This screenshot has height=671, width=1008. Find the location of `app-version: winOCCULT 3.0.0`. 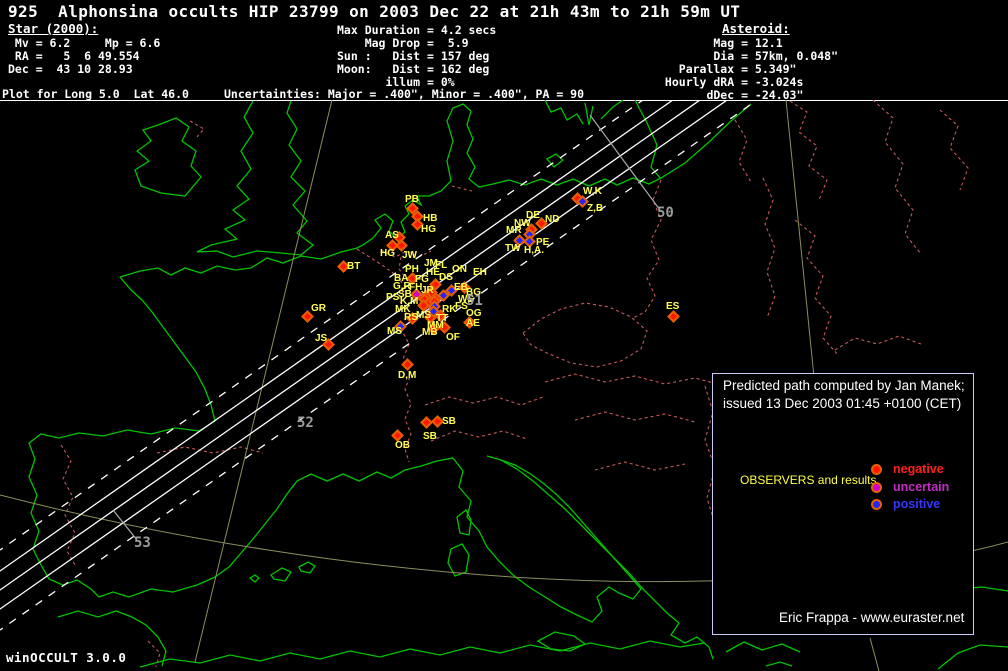

app-version: winOCCULT 3.0.0 is located at coordinates (66, 657).